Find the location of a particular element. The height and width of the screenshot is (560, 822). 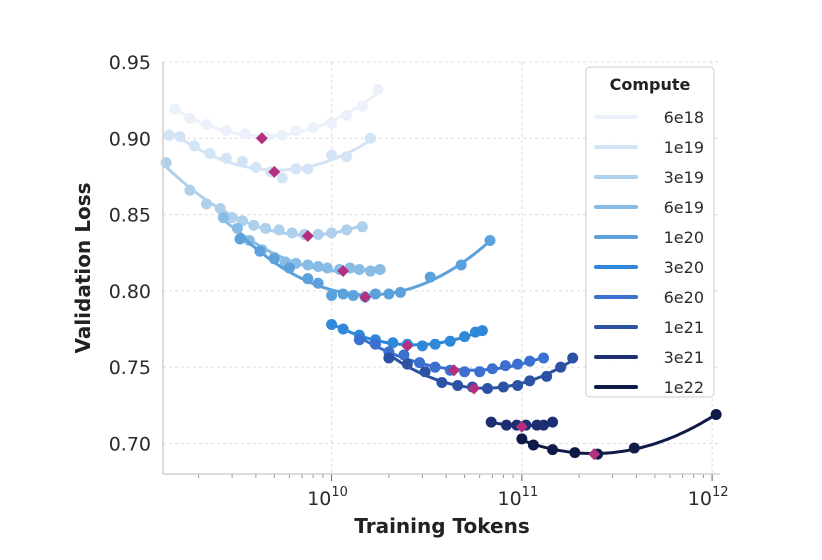

series-3e21 is located at coordinates (522, 424).